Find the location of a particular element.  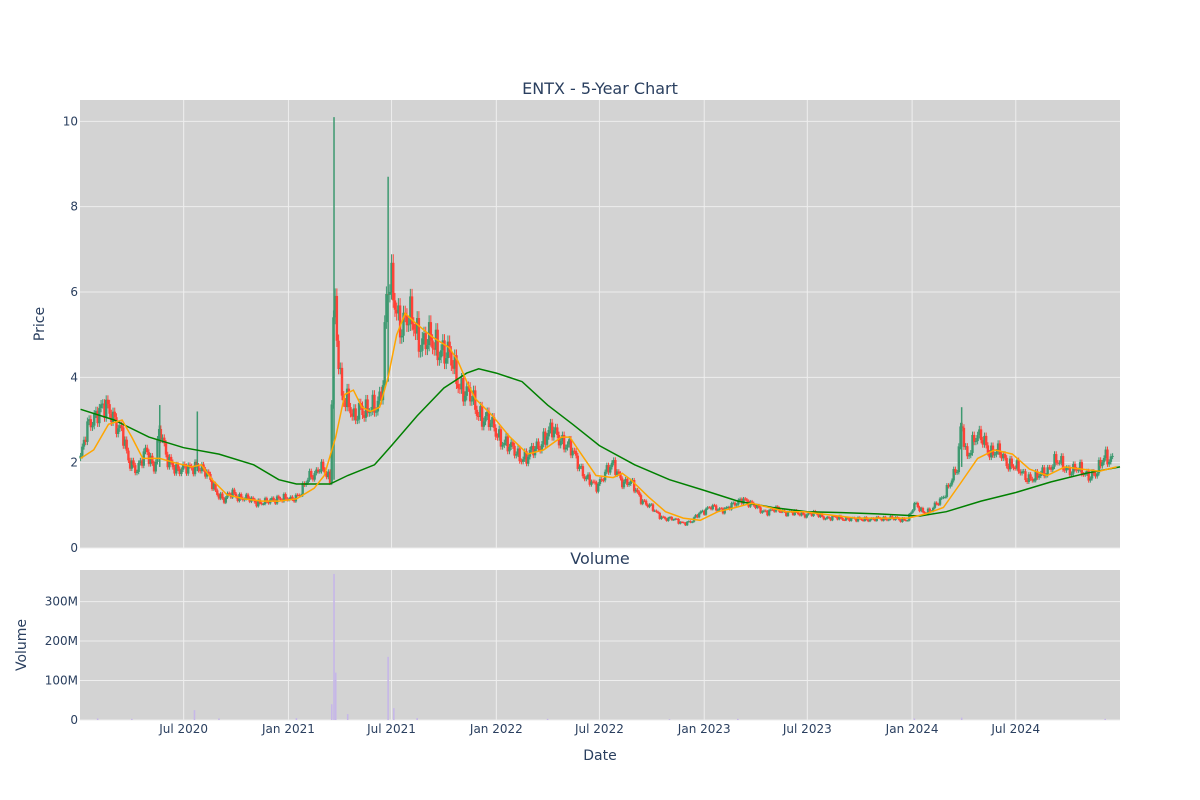

price-y-ticks: 0 2 4 6 8 10 is located at coordinates (70, 334).